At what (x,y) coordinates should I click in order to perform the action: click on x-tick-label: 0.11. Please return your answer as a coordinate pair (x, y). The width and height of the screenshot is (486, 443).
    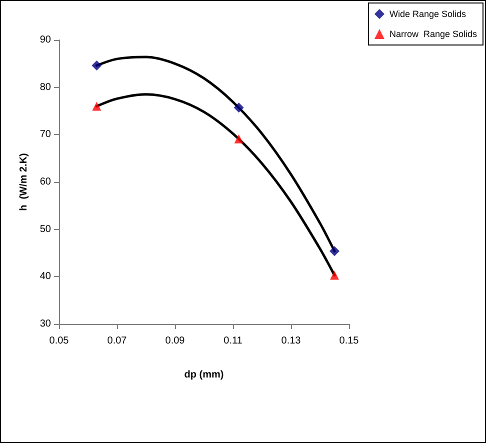
    Looking at the image, I should click on (233, 341).